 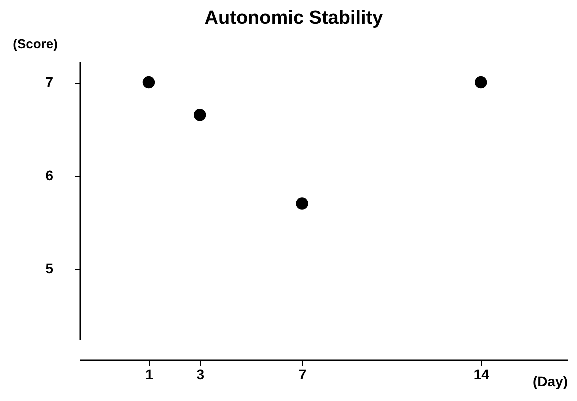 I want to click on x-axis-title: (Day), so click(x=550, y=382).